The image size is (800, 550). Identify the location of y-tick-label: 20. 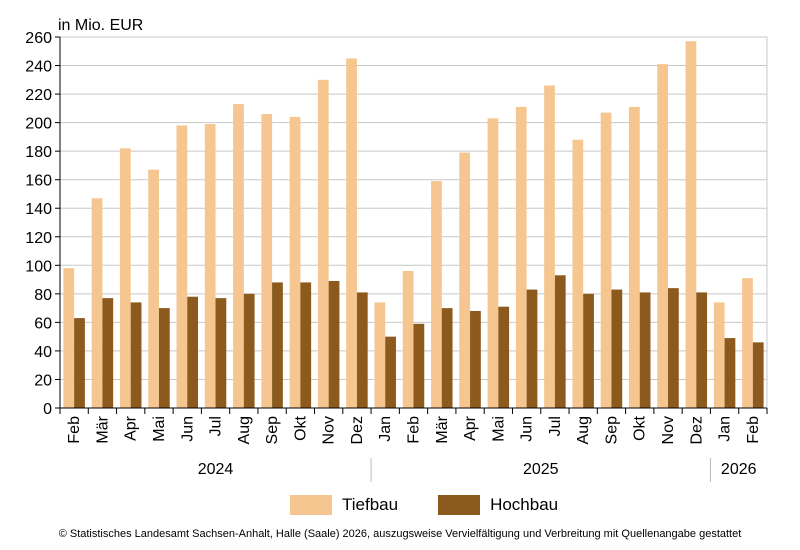
(43, 380).